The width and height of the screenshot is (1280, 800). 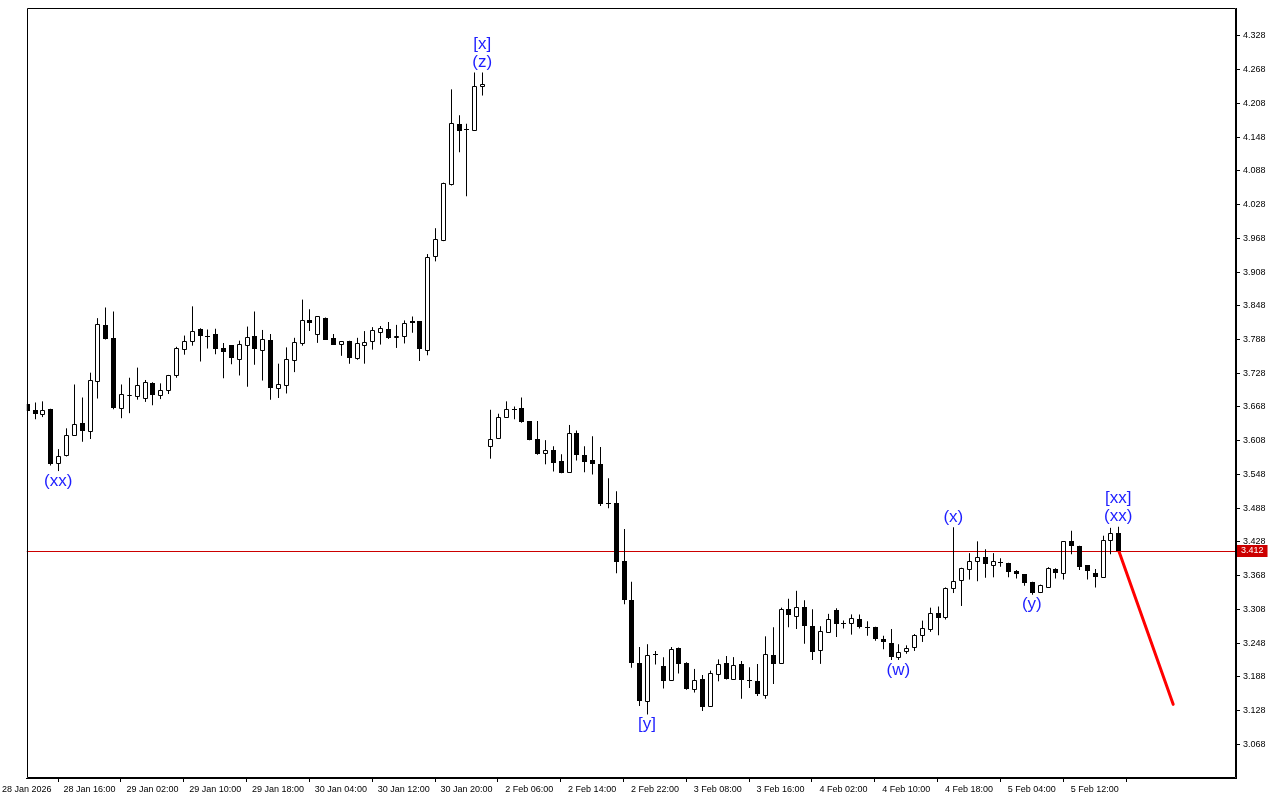 I want to click on annotation: (xx), so click(x=1118, y=516).